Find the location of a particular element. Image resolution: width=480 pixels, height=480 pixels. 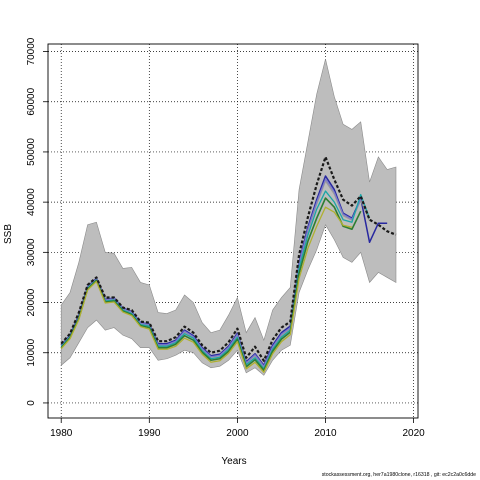

x-axis-label: Years is located at coordinates (233, 461).